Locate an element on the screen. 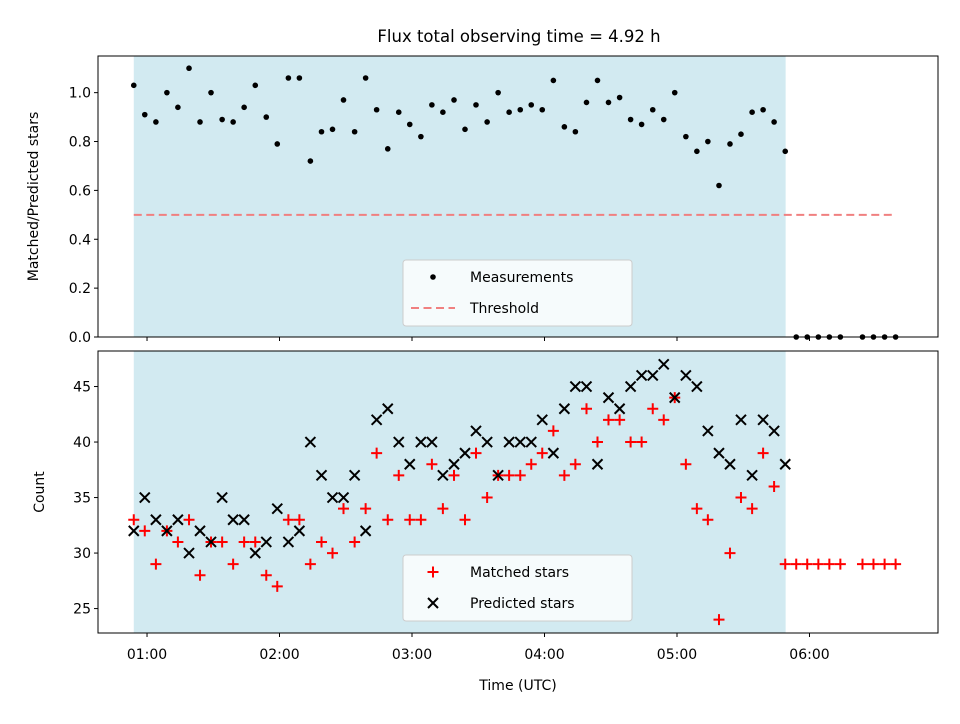 This screenshot has width=960, height=724. count-y-label: Count is located at coordinates (40, 492).